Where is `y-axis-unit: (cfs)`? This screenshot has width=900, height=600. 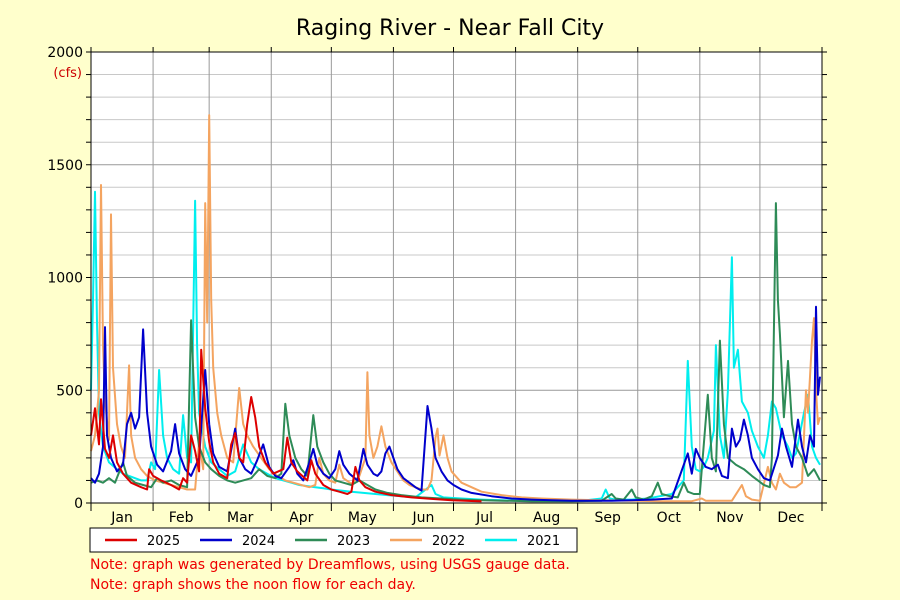 y-axis-unit: (cfs) is located at coordinates (67, 73).